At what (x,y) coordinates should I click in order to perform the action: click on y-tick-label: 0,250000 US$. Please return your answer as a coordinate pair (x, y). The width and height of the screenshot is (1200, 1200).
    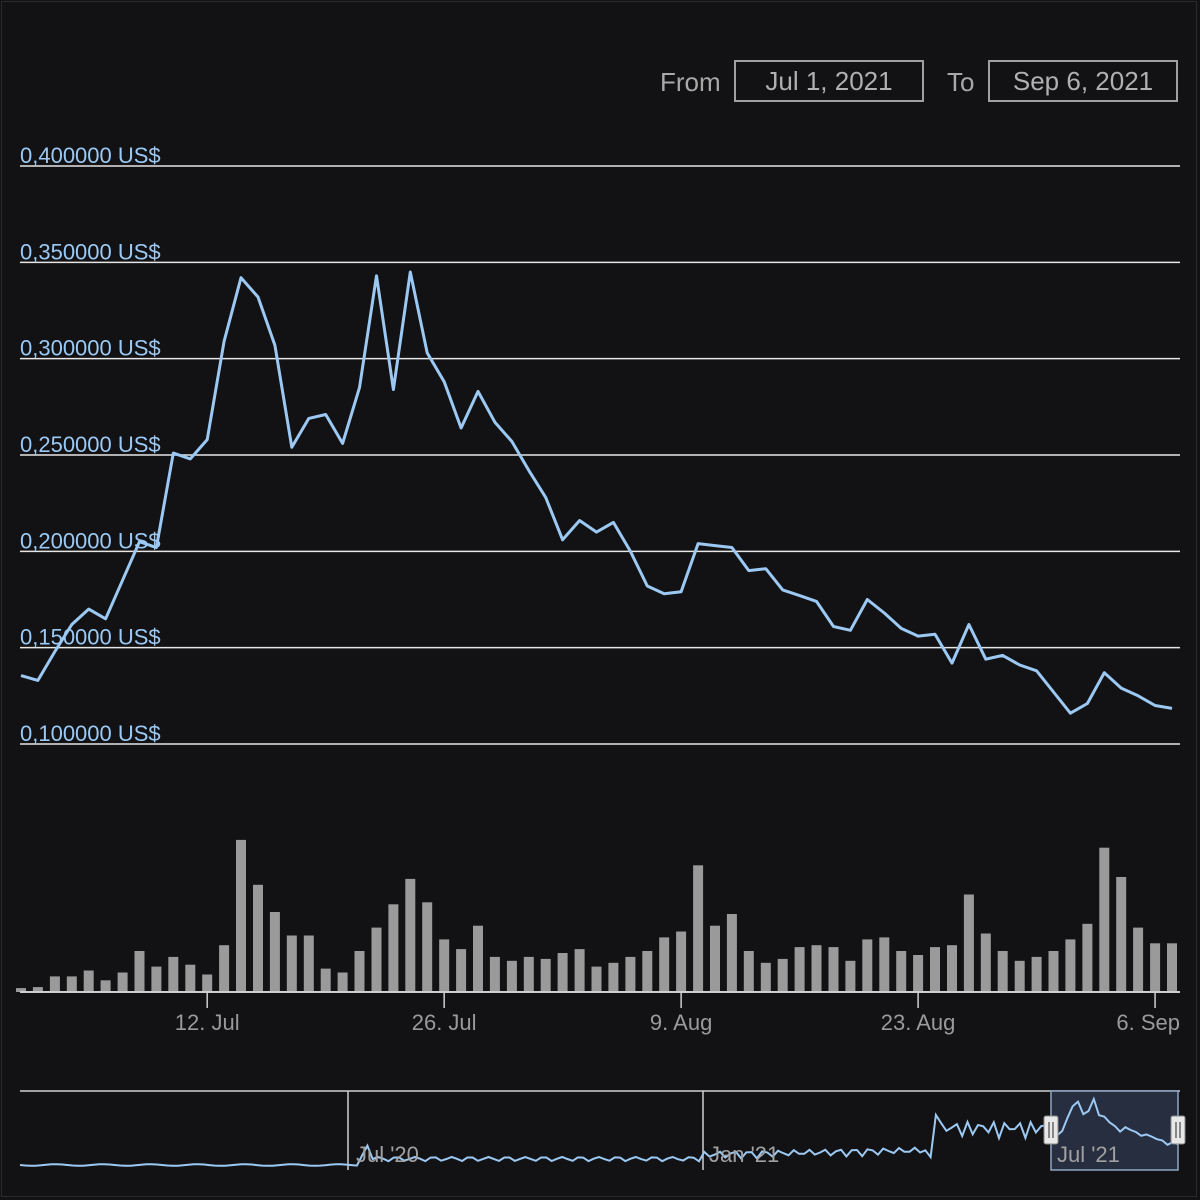
    Looking at the image, I should click on (90, 444).